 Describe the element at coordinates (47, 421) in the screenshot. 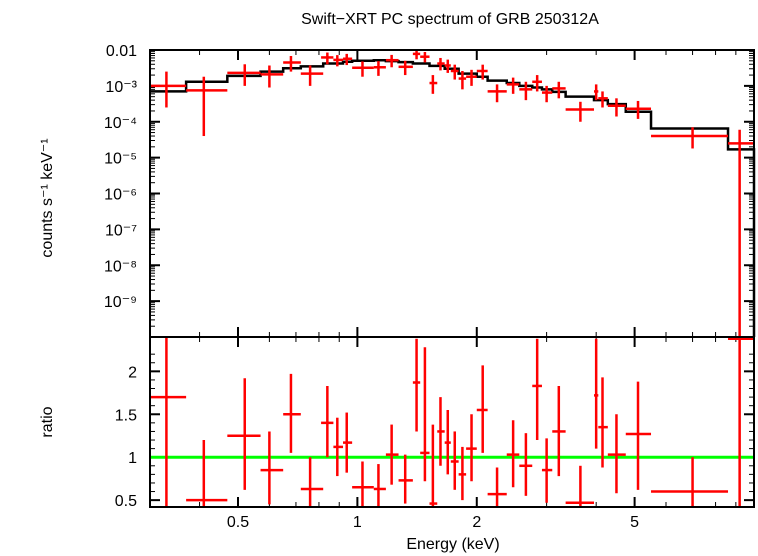

I see `ratio-y-axis-label: ratio` at that location.